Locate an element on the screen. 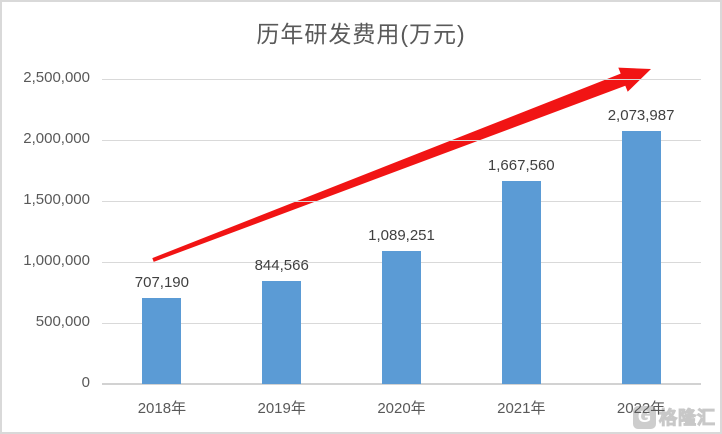 The height and width of the screenshot is (434, 722). bar-value-label: 1,089,251 is located at coordinates (401, 236).